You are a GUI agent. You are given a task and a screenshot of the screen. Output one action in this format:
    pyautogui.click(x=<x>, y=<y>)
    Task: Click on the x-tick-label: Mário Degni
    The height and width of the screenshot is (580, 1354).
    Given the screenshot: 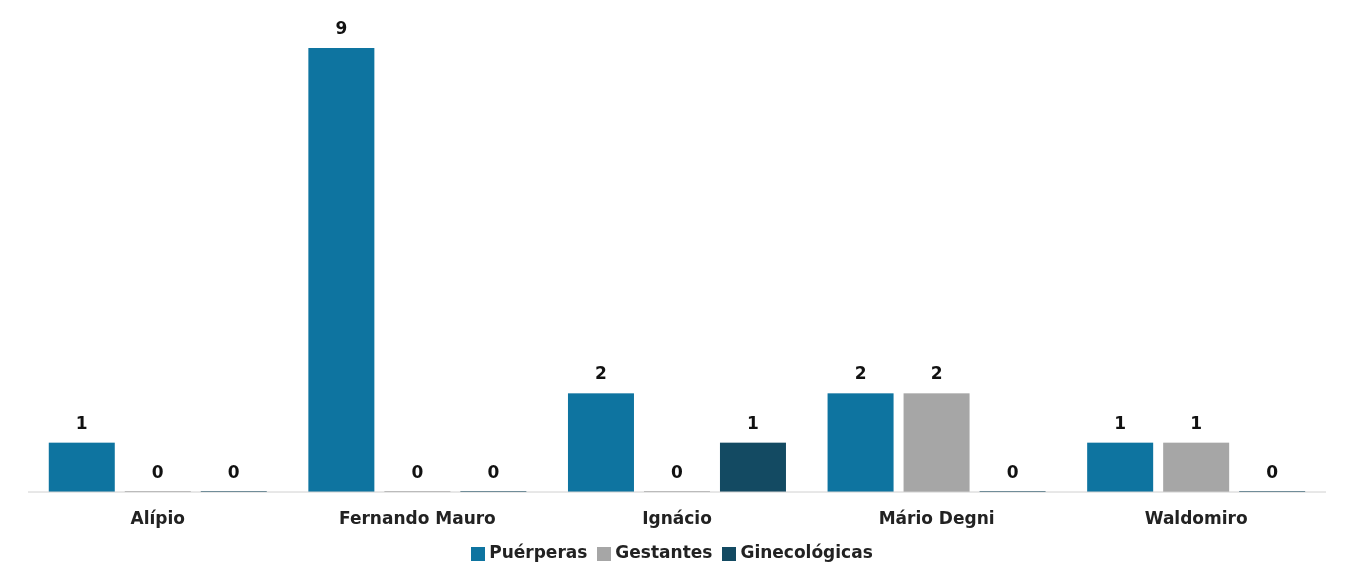 What is the action you would take?
    pyautogui.click(x=936, y=518)
    